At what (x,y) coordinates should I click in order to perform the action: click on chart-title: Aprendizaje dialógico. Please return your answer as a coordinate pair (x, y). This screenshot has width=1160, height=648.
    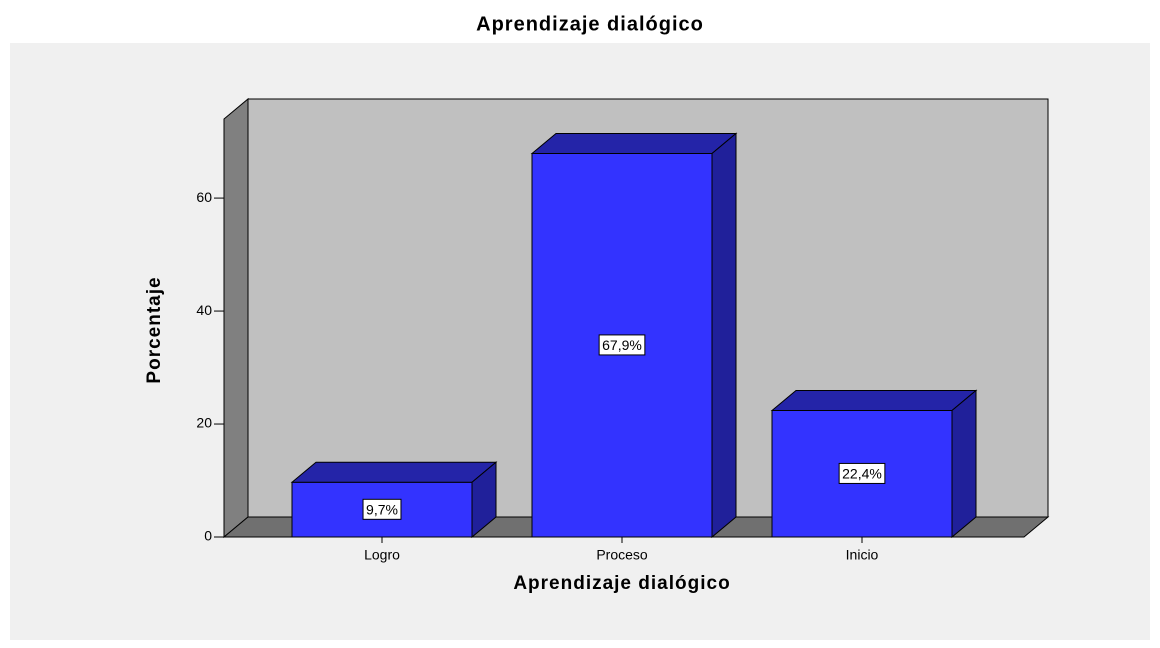
    Looking at the image, I should click on (590, 24).